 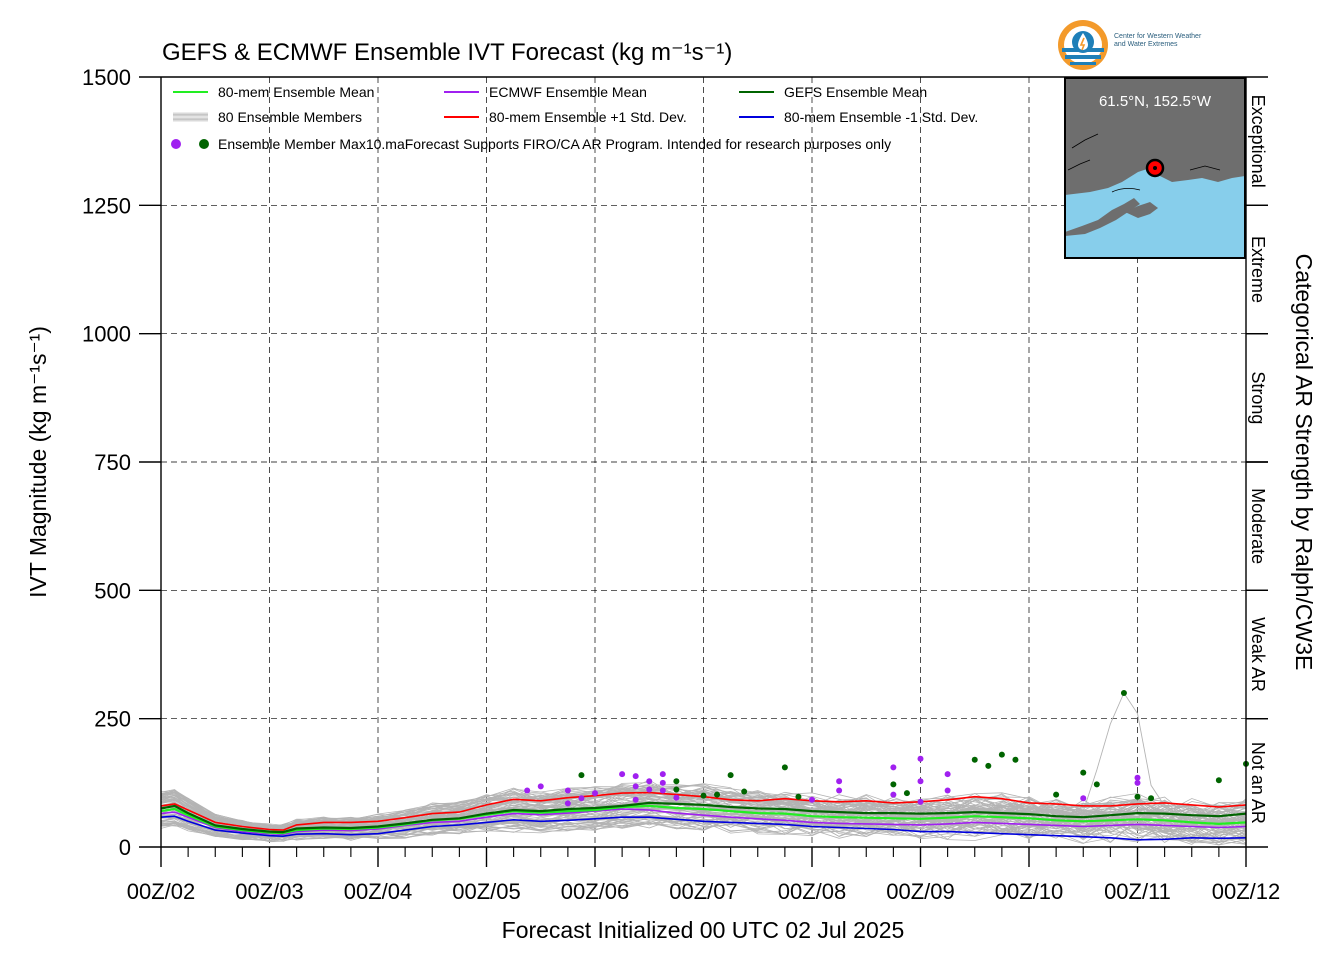 I want to click on x-tick-label: 00Z/05, so click(x=486, y=891).